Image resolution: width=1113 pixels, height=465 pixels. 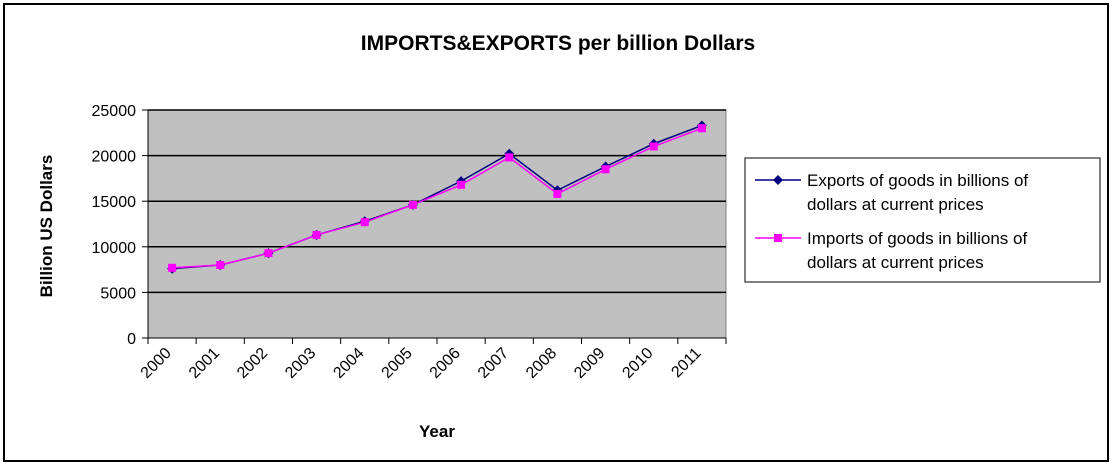 I want to click on y-tick-label: 5000, so click(x=118, y=293).